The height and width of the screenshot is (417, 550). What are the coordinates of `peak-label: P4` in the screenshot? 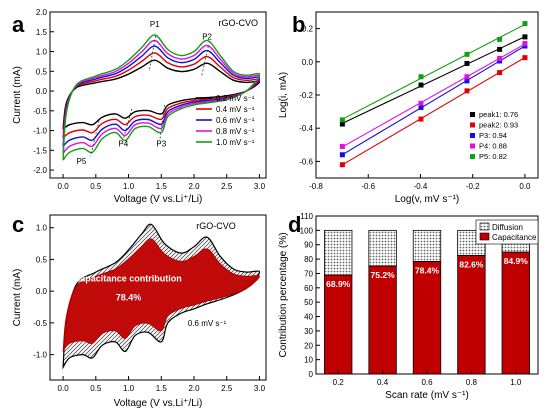 It's located at (123, 143).